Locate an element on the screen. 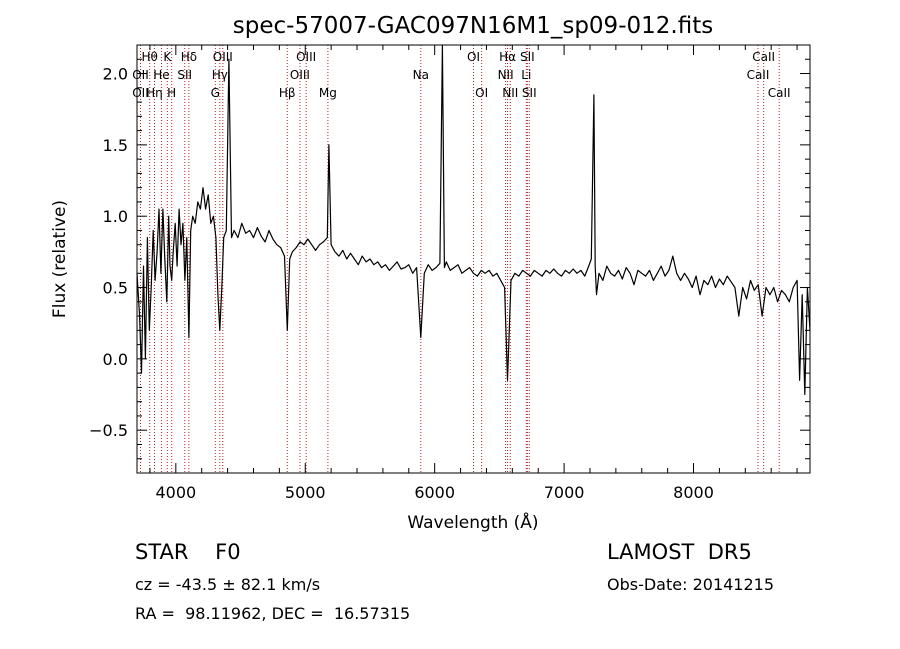 The image size is (900, 649). line-label: Hη is located at coordinates (154, 93).